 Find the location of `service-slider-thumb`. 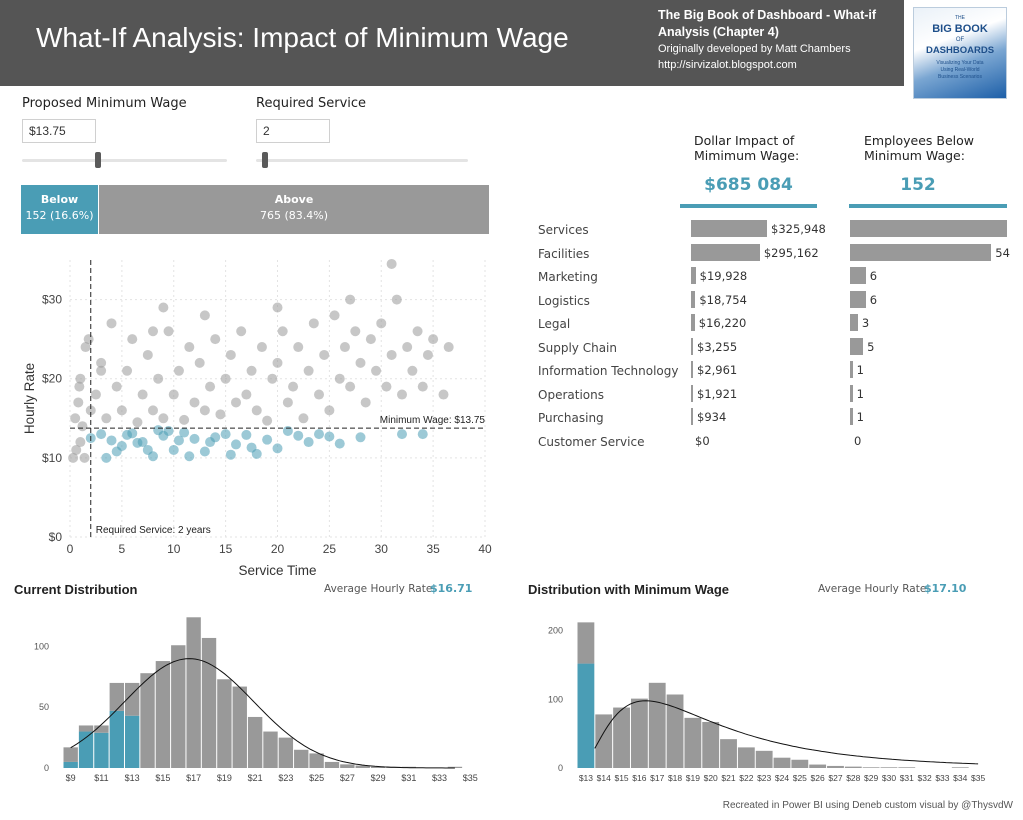

service-slider-thumb is located at coordinates (265, 160).